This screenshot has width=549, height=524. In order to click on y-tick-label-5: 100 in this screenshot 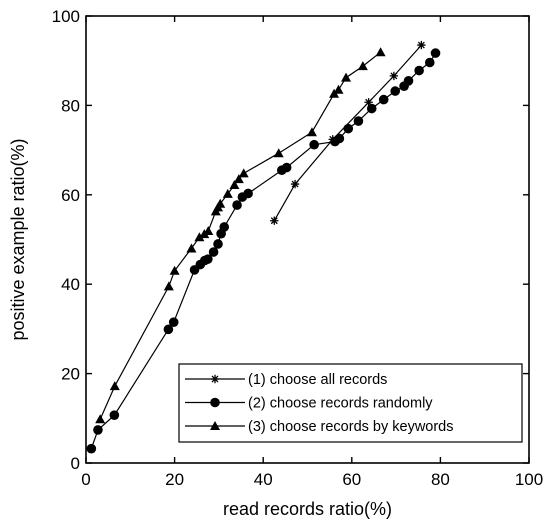, I will do `click(66, 16)`.